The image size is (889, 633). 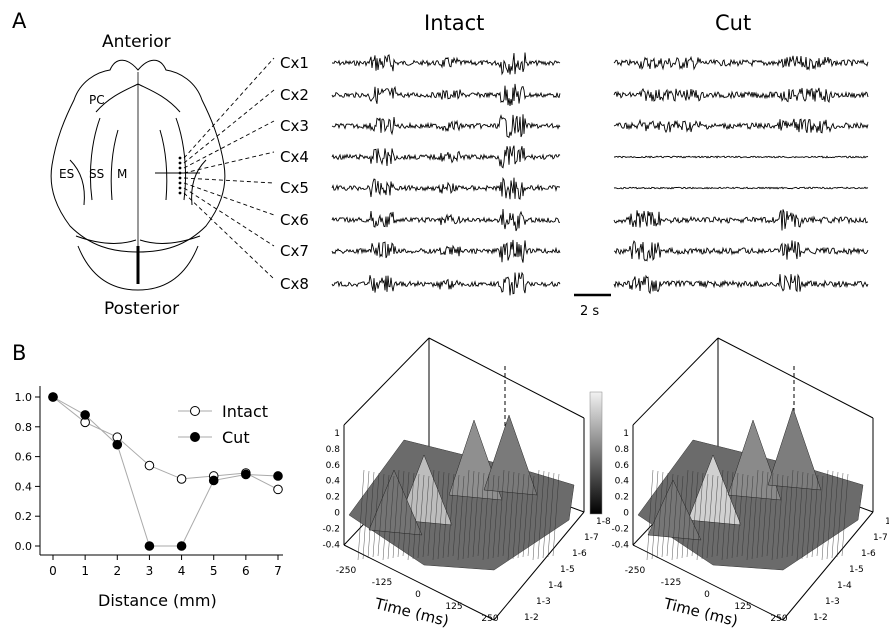 I want to click on pair-tick-label: 1-7, so click(x=591, y=538).